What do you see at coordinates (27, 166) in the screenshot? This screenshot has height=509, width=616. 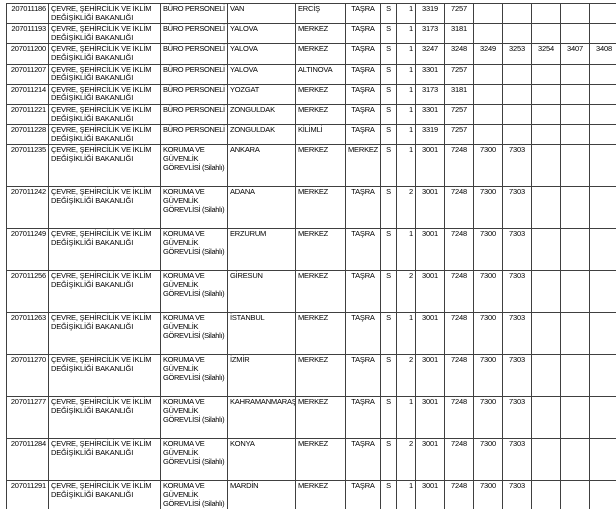 I see `cell-posting-id: 207011235` at bounding box center [27, 166].